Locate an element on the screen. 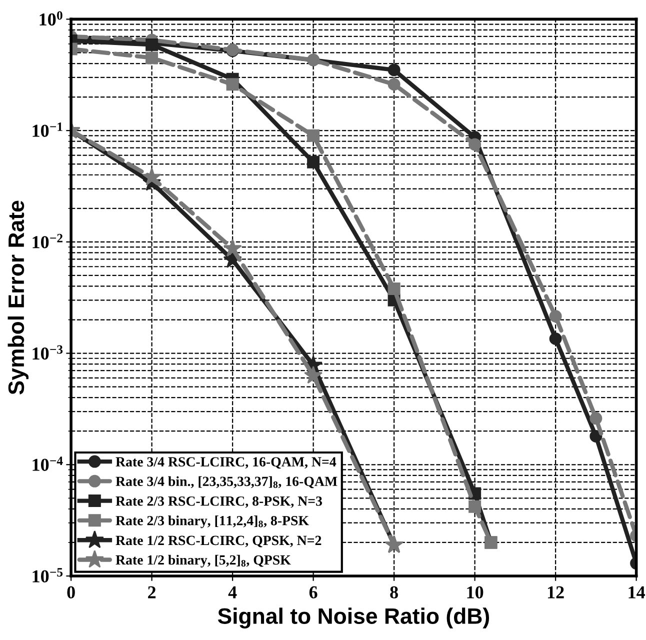 The height and width of the screenshot is (640, 646). legend-label: Rate 1/2 RSC-LCIRC, QPSK, N=2 is located at coordinates (219, 542).